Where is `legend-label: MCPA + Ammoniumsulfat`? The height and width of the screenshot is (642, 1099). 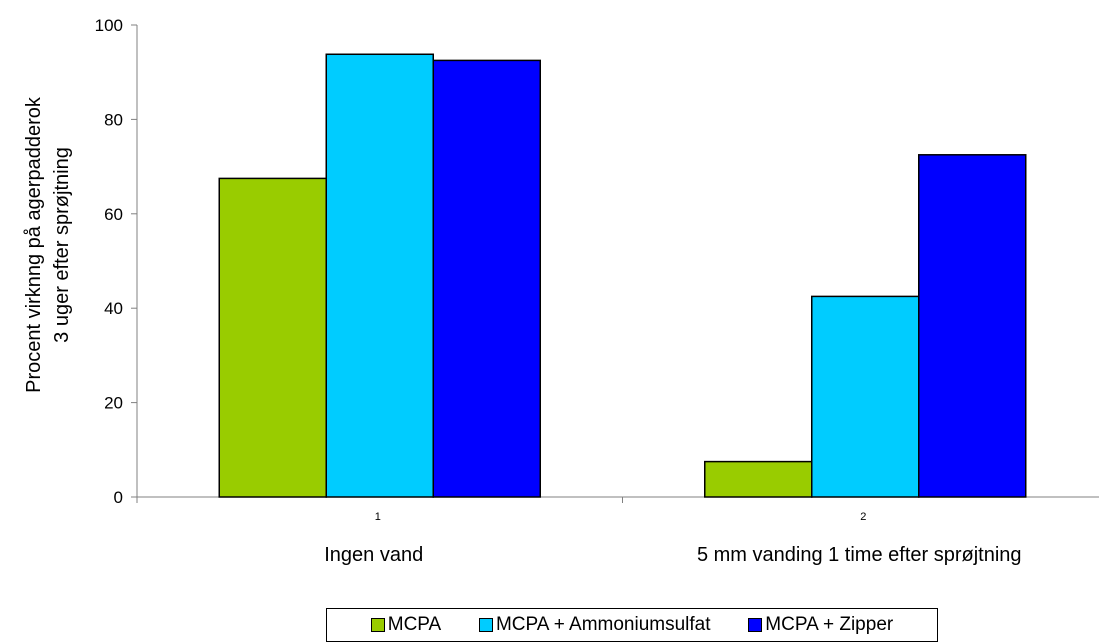 legend-label: MCPA + Ammoniumsulfat is located at coordinates (603, 624).